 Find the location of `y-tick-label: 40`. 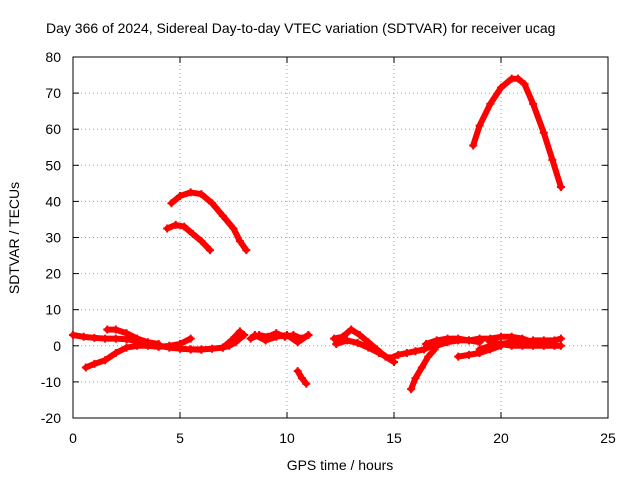

y-tick-label: 40 is located at coordinates (53, 201).